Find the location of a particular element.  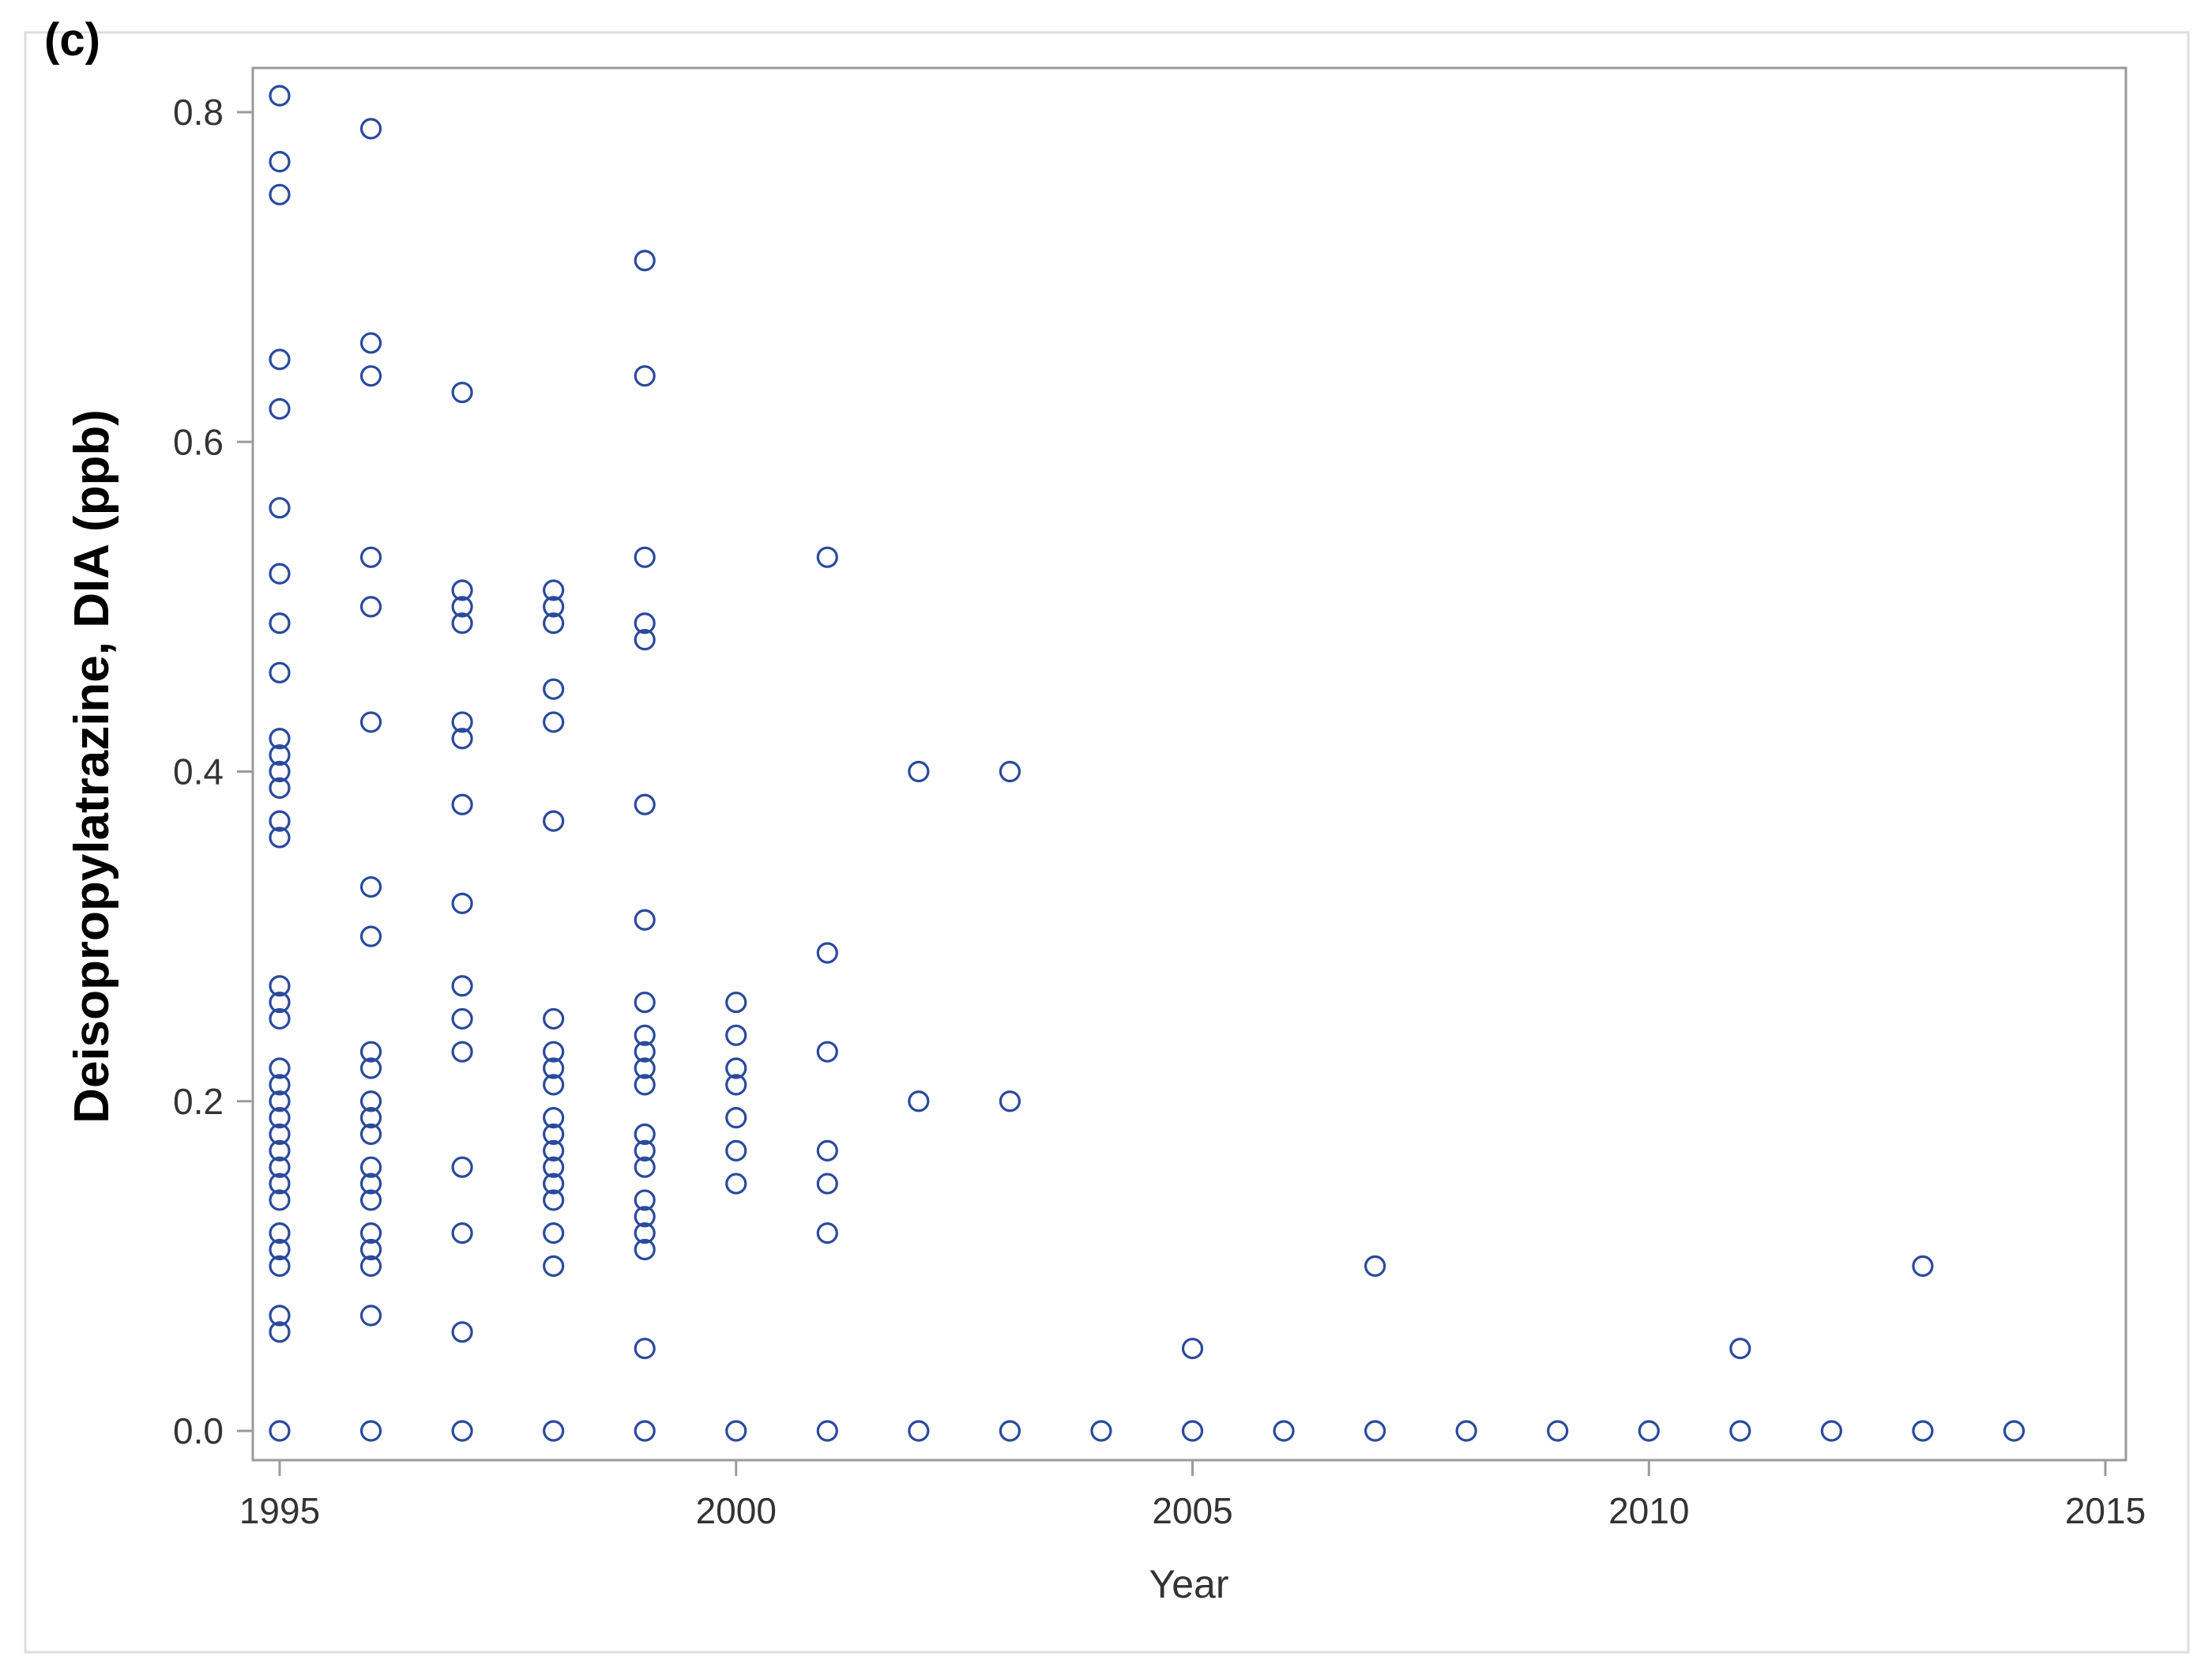

y-axis-title: Deisopropylatrazine, DIA (ppb) is located at coordinates (92, 766).